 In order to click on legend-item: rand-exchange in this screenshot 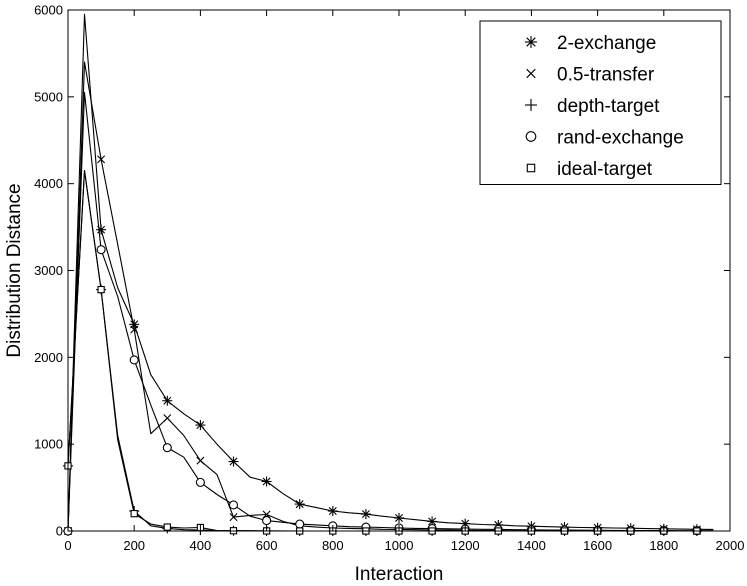, I will do `click(604, 138)`.